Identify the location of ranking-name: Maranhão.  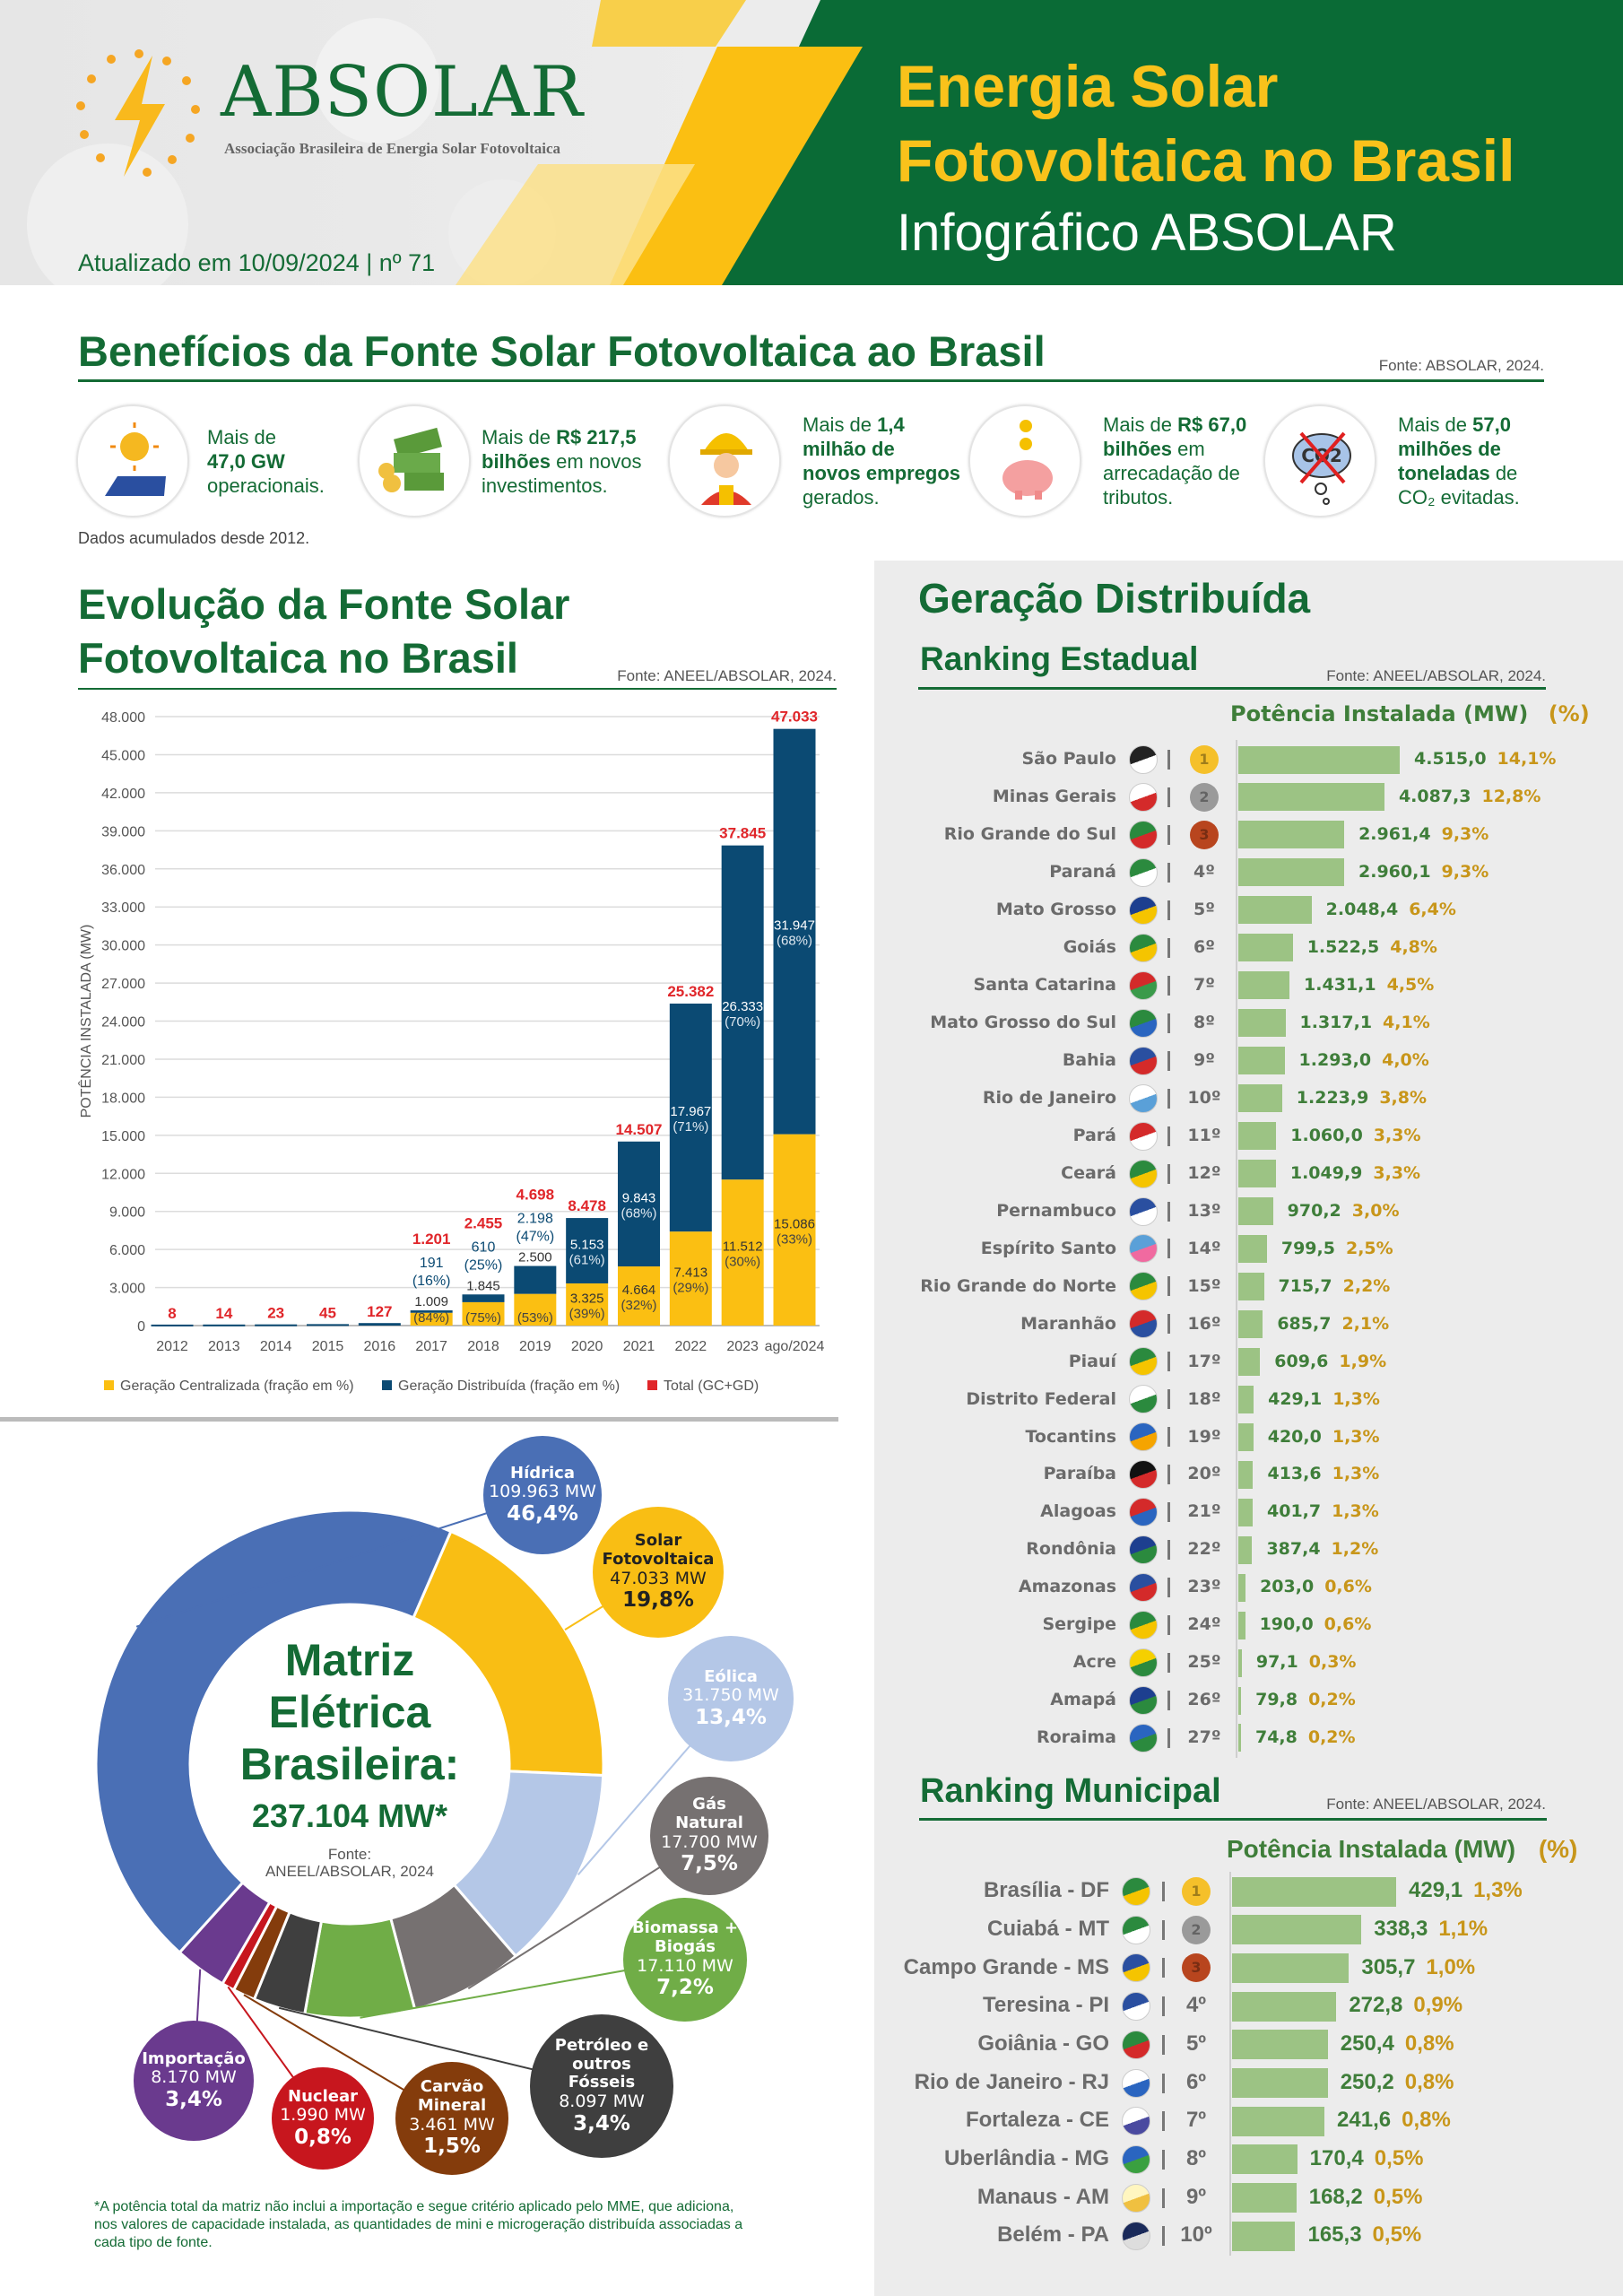
(1068, 1323).